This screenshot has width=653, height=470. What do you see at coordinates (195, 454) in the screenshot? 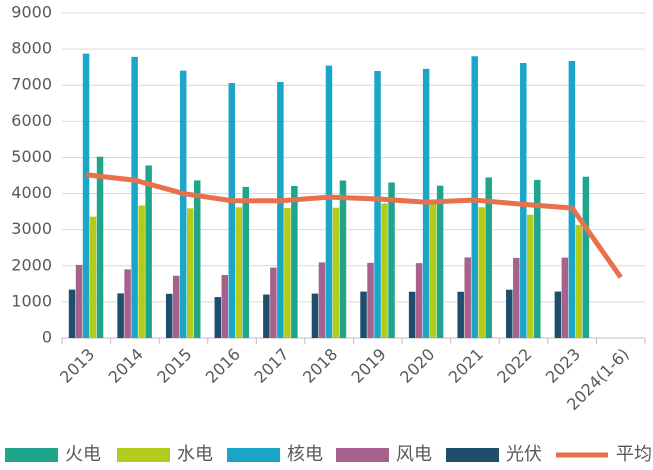
I see `legend-label: 水电` at bounding box center [195, 454].